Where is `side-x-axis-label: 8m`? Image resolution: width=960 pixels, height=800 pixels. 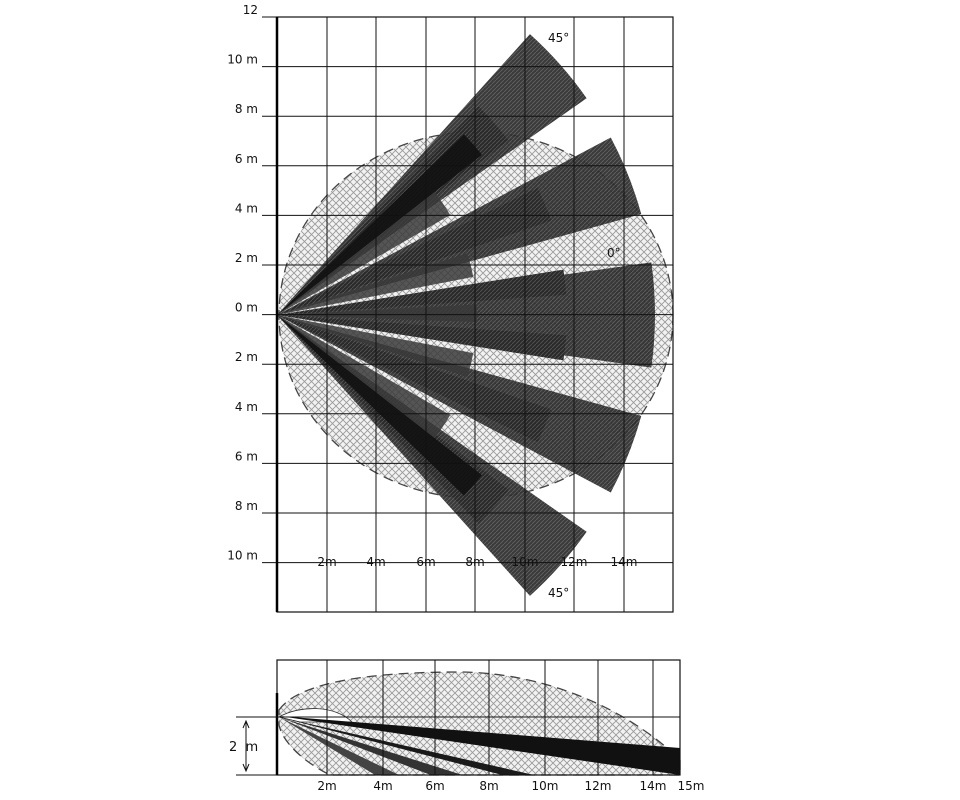
side-x-axis-label: 8m is located at coordinates (488, 786).